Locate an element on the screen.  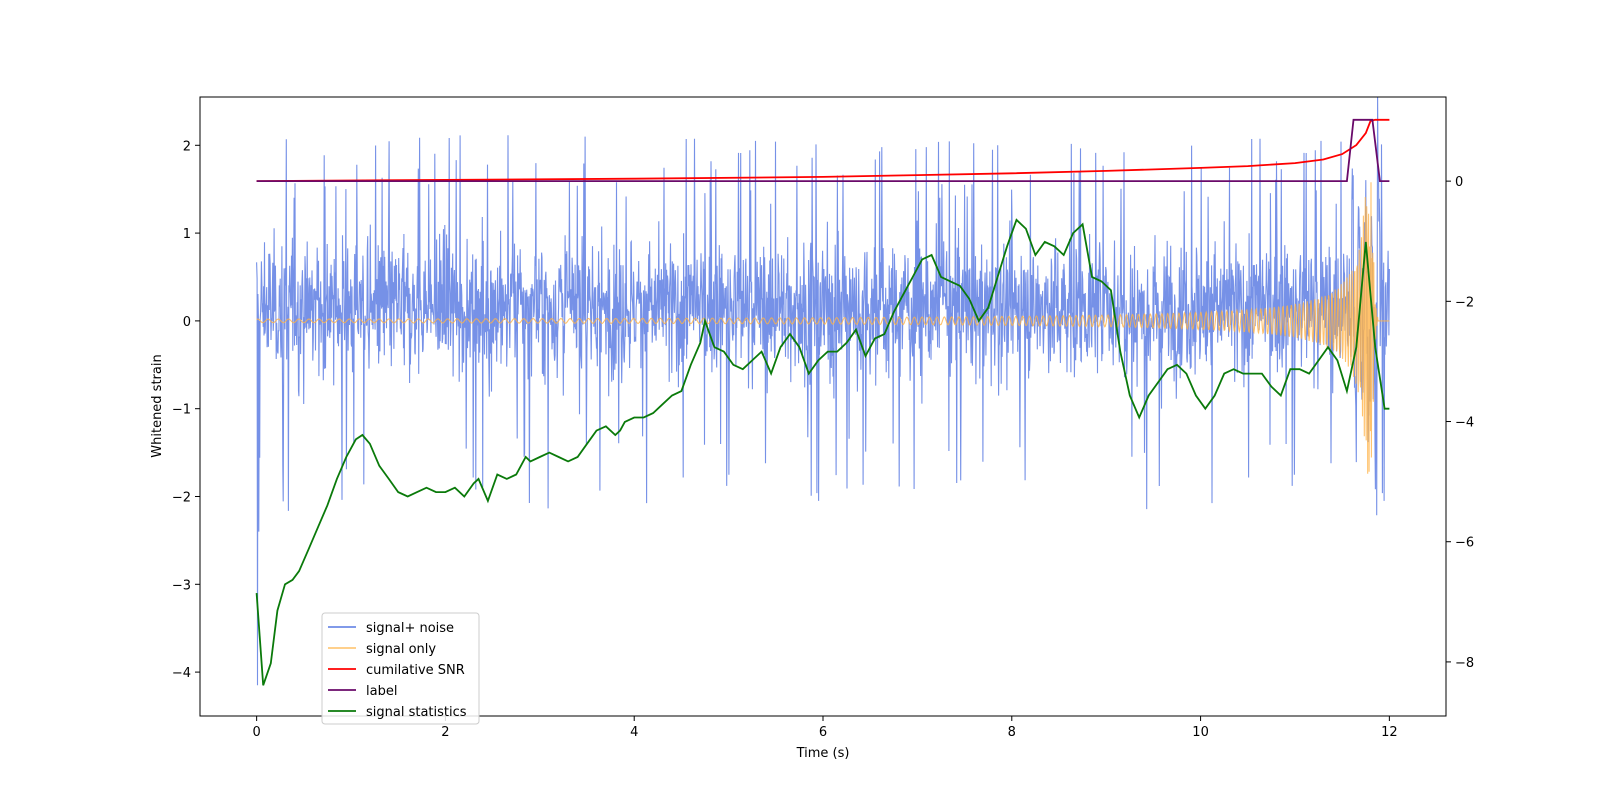
y-tick-label: −2 is located at coordinates (181, 497).